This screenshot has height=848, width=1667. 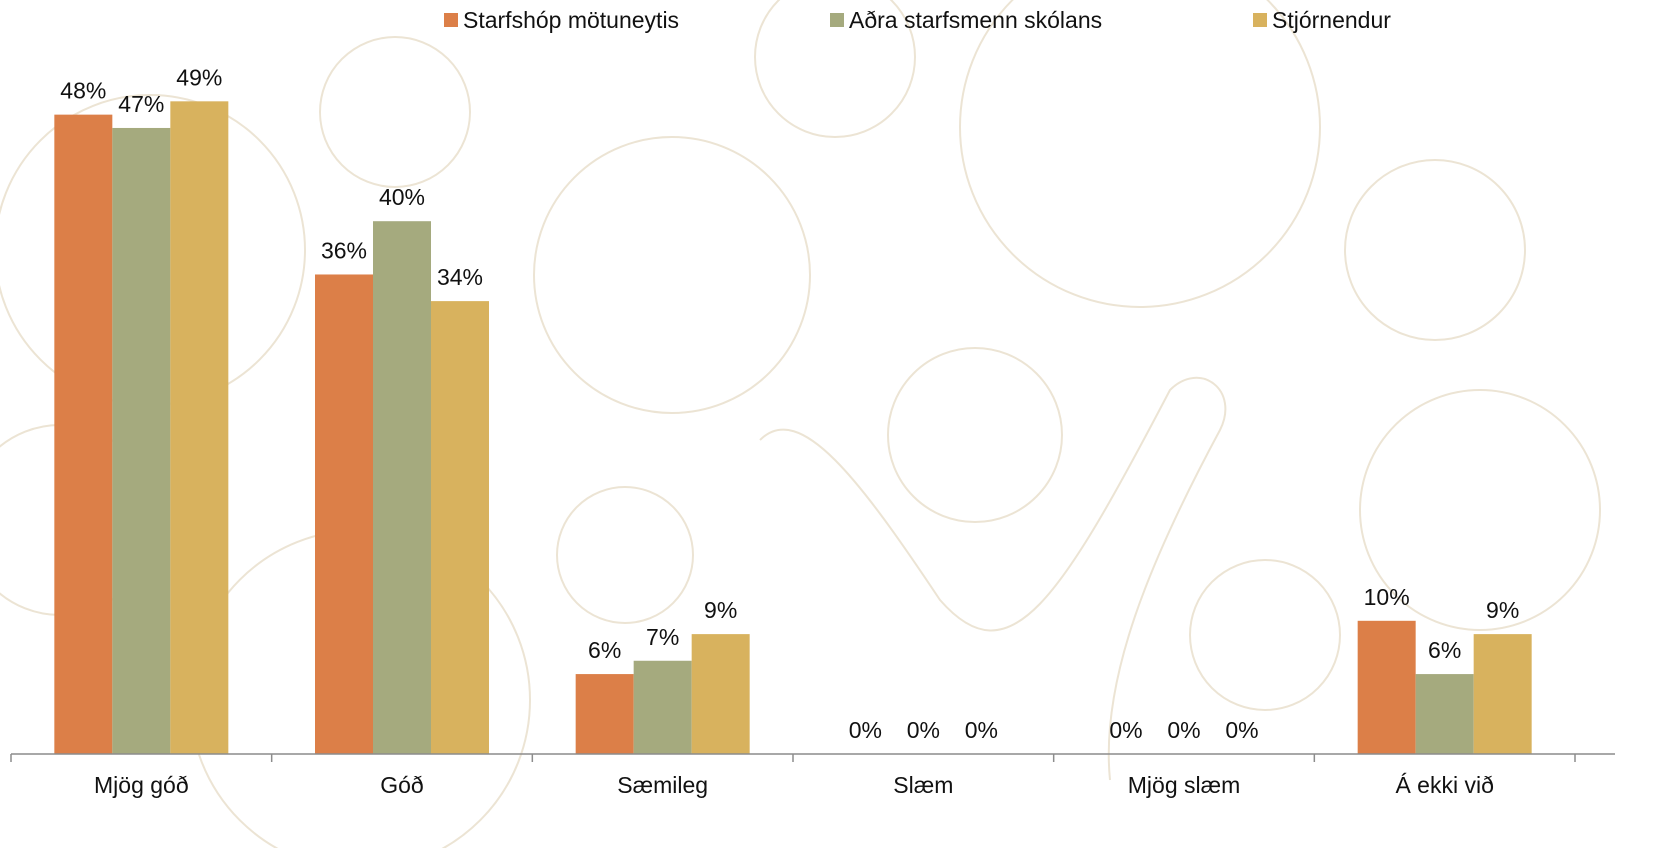 I want to click on bar-adra-starfsmenn-skolans-a-ekki-vid, so click(x=1444, y=714).